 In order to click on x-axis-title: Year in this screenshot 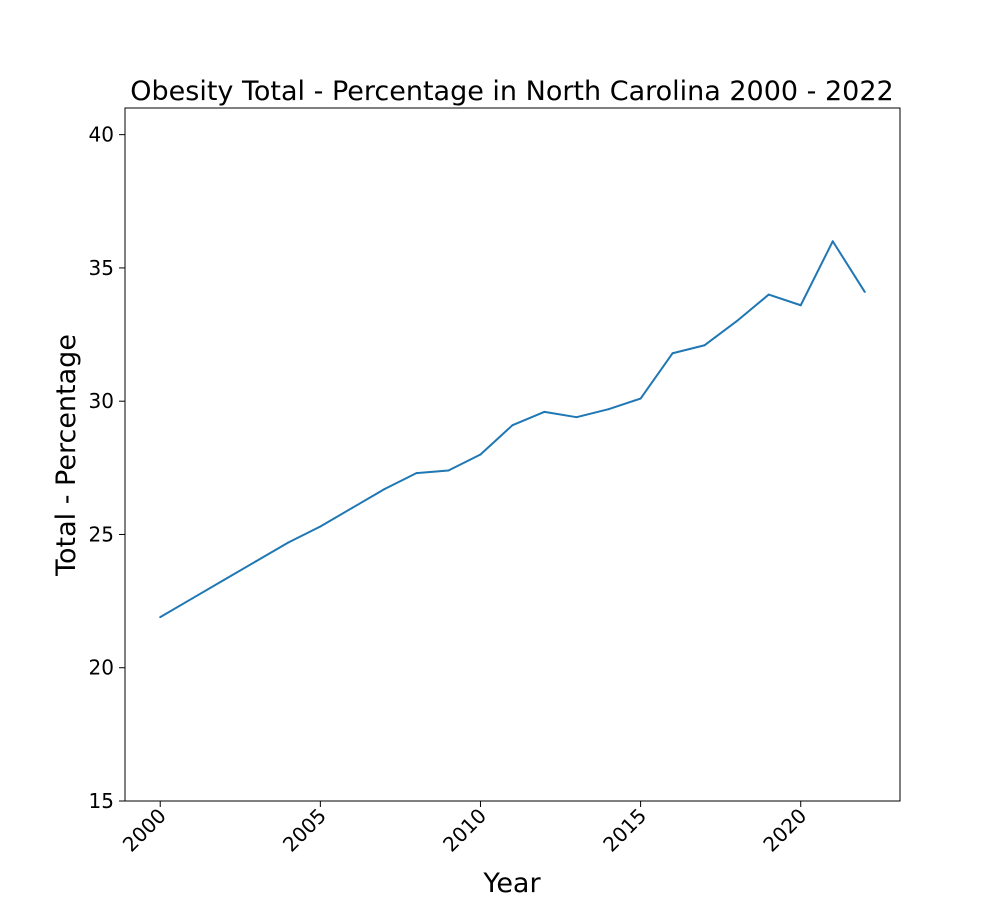, I will do `click(511, 883)`.